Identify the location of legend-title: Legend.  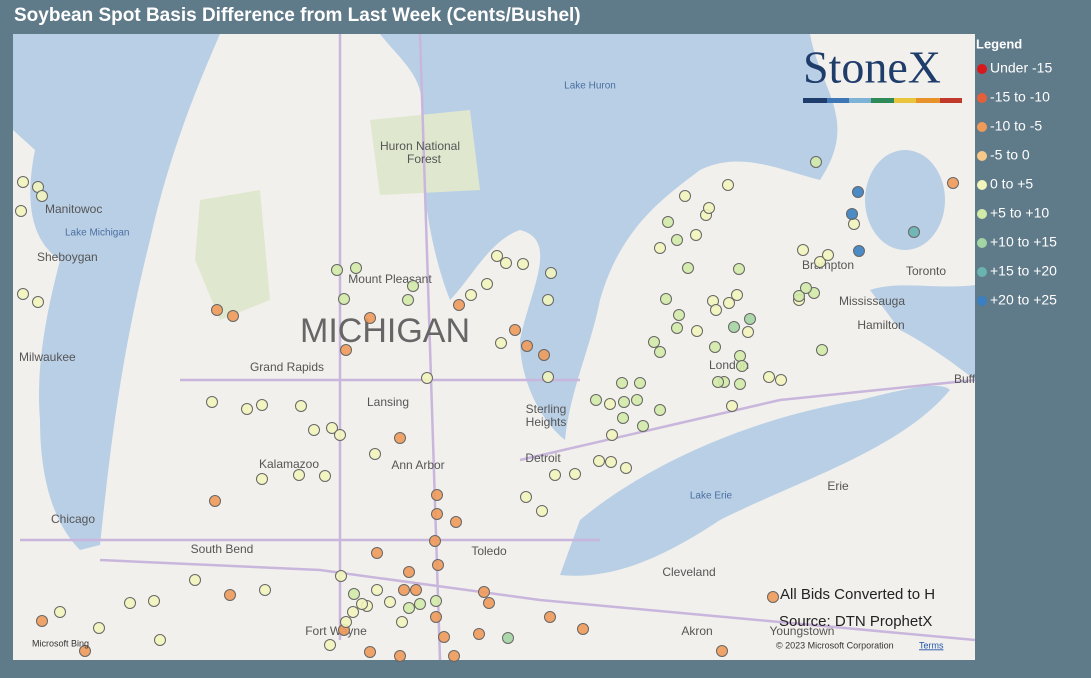
(999, 43).